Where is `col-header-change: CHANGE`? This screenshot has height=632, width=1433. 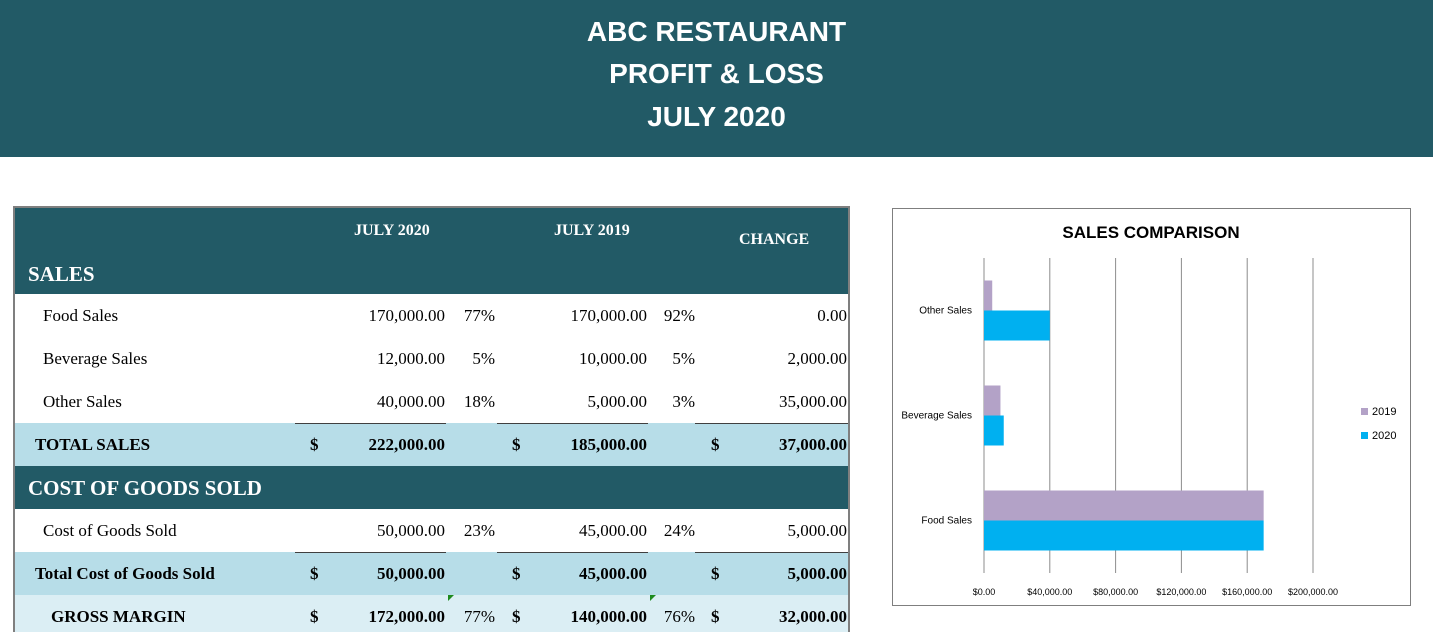 col-header-change: CHANGE is located at coordinates (774, 239).